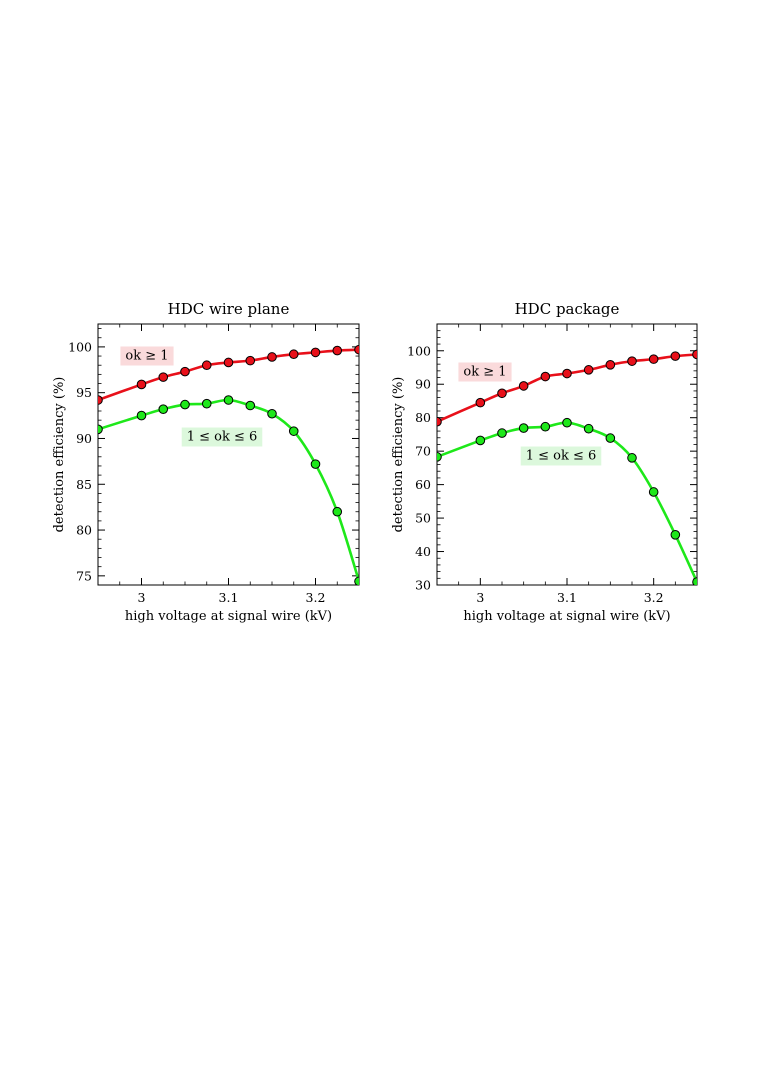 The height and width of the screenshot is (1079, 763). What do you see at coordinates (84, 392) in the screenshot?
I see `y-tick-label: 95` at bounding box center [84, 392].